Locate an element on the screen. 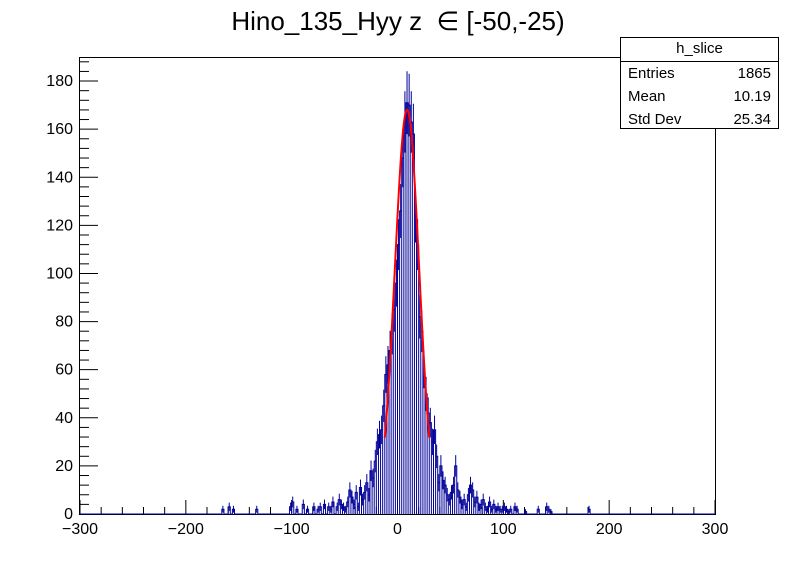 Image resolution: width=796 pixels, height=572 pixels. x-tick-label: 100 is located at coordinates (503, 529).